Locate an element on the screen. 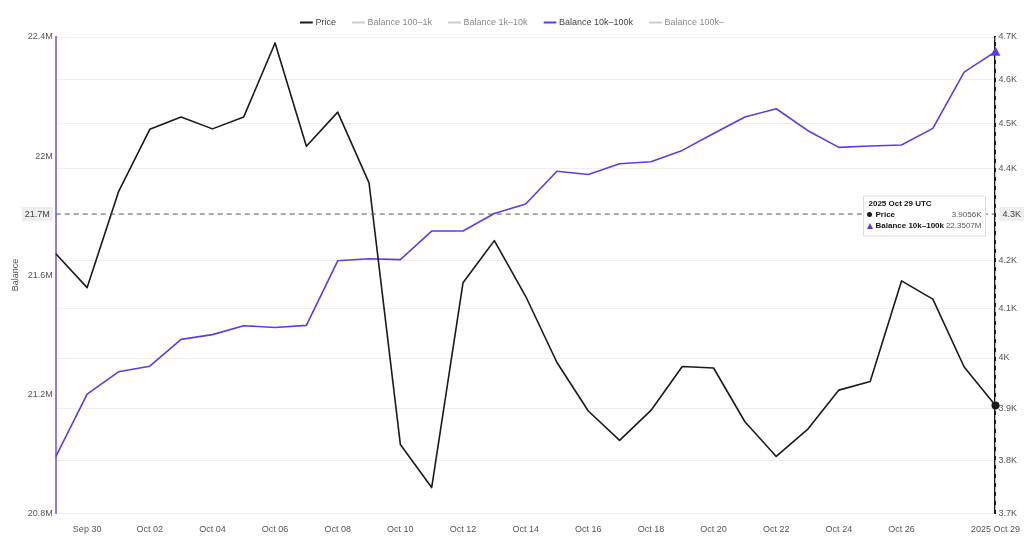 The width and height of the screenshot is (1024, 540). x-tick-label: Oct 16 is located at coordinates (588, 529).